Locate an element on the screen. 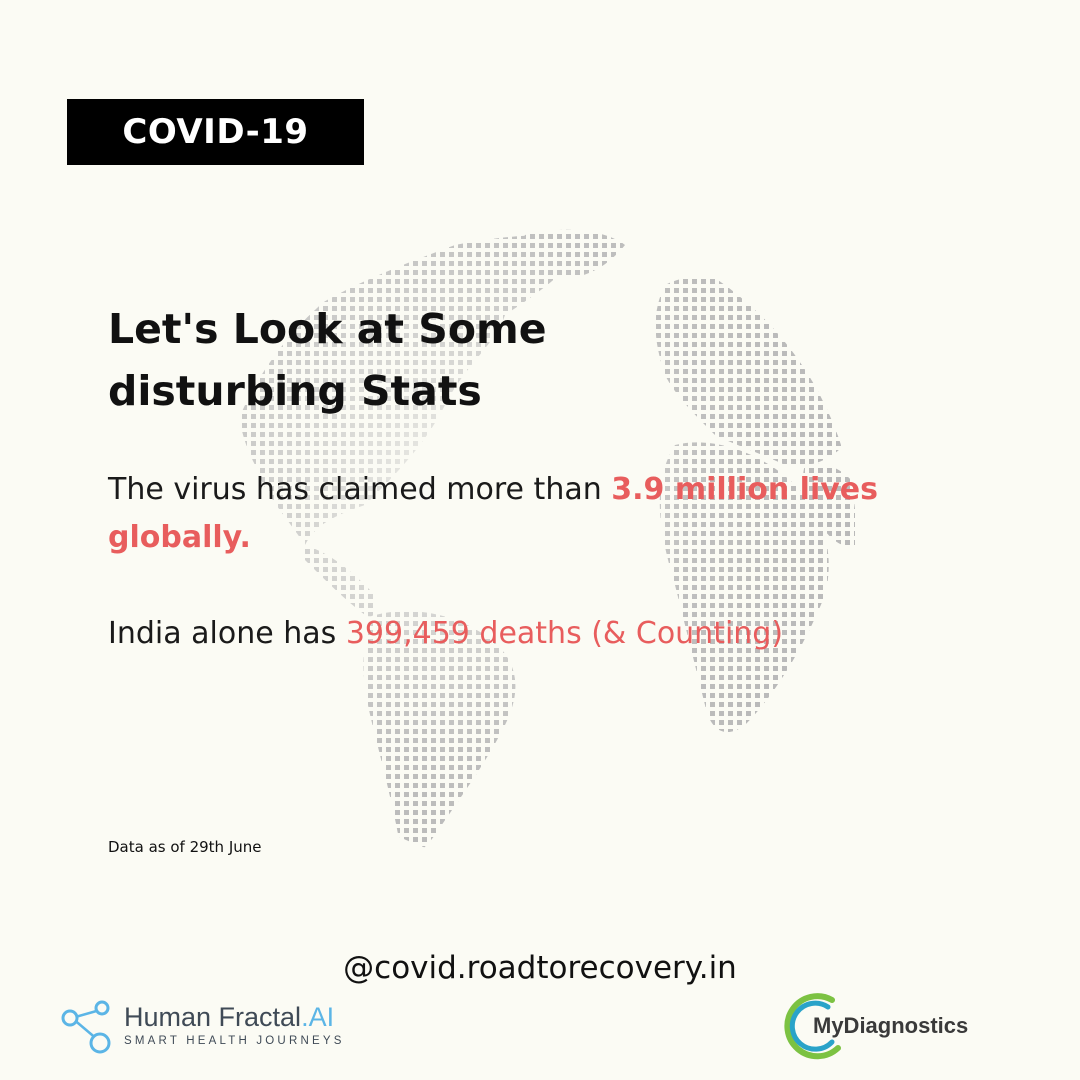 This screenshot has width=1080, height=1080. global-deaths-prefix: The virus has claimed more than is located at coordinates (360, 489).